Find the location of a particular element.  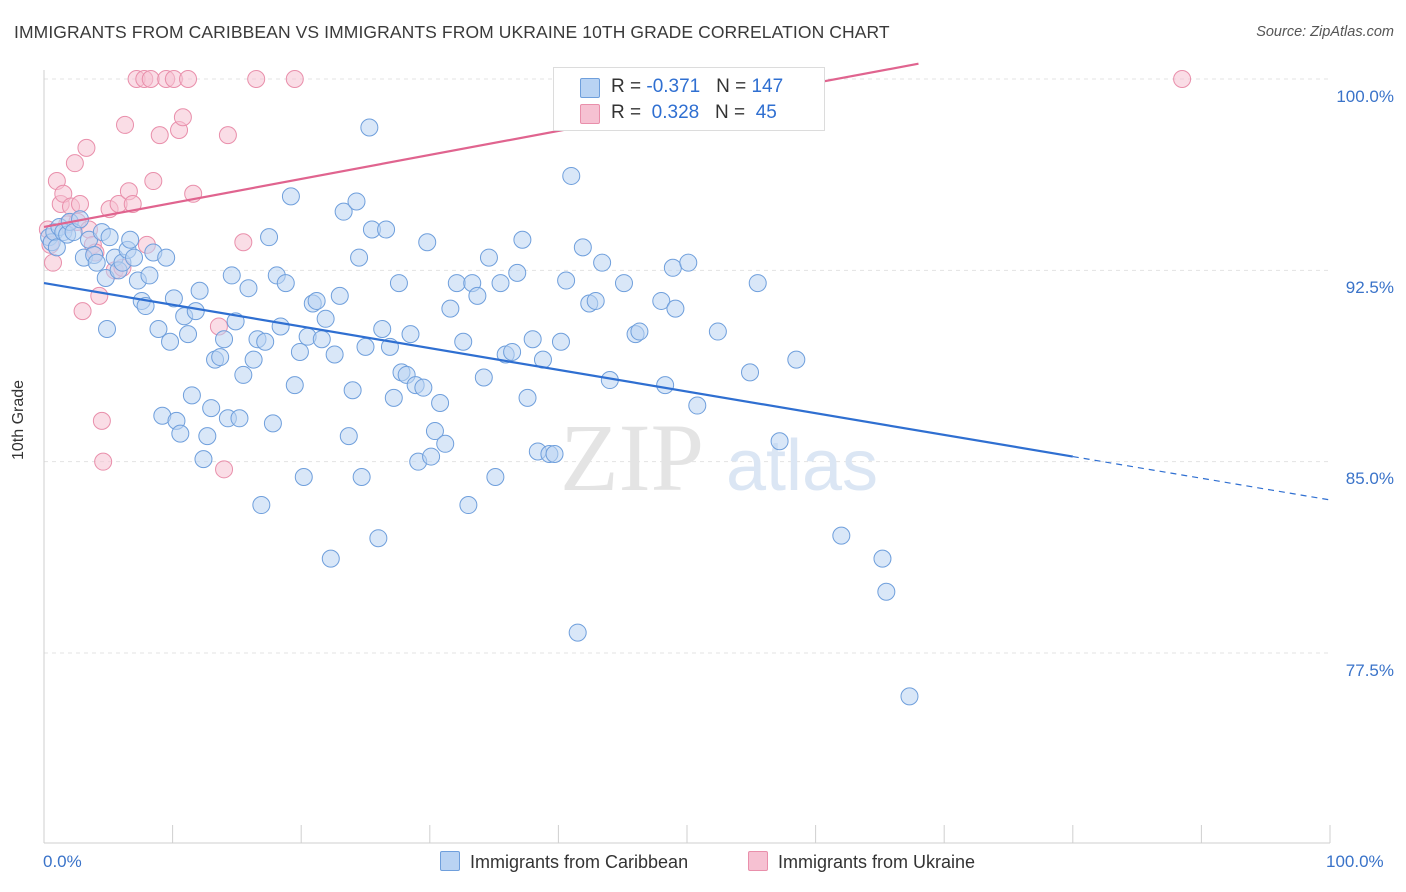

ukraine-legend-label: Immigrants from Ukraine is located at coordinates (877, 862).